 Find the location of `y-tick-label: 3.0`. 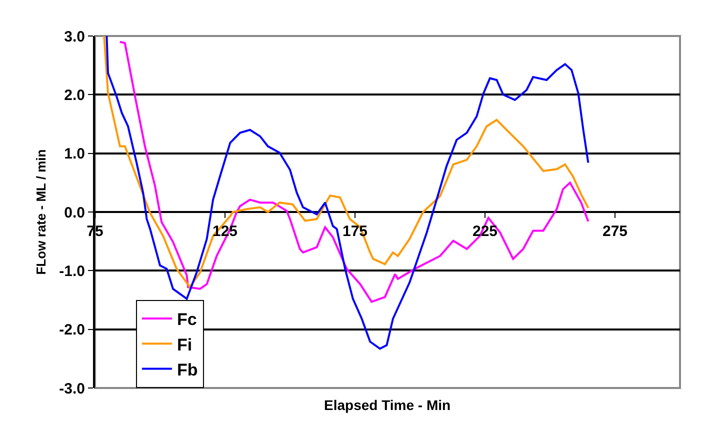

y-tick-label: 3.0 is located at coordinates (74, 37).